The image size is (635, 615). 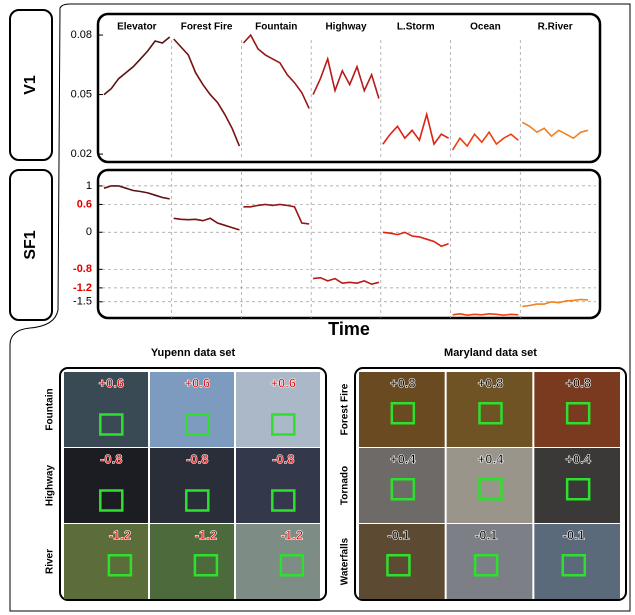 I want to click on y-tick-label: 0.6, so click(x=84, y=204).